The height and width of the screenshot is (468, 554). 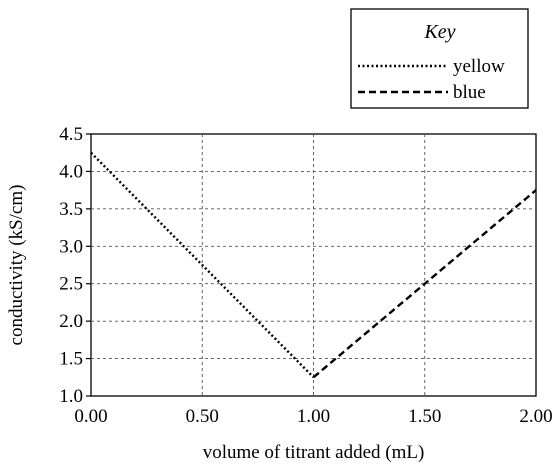 I want to click on x-tick-label: 1.50, so click(x=424, y=416).